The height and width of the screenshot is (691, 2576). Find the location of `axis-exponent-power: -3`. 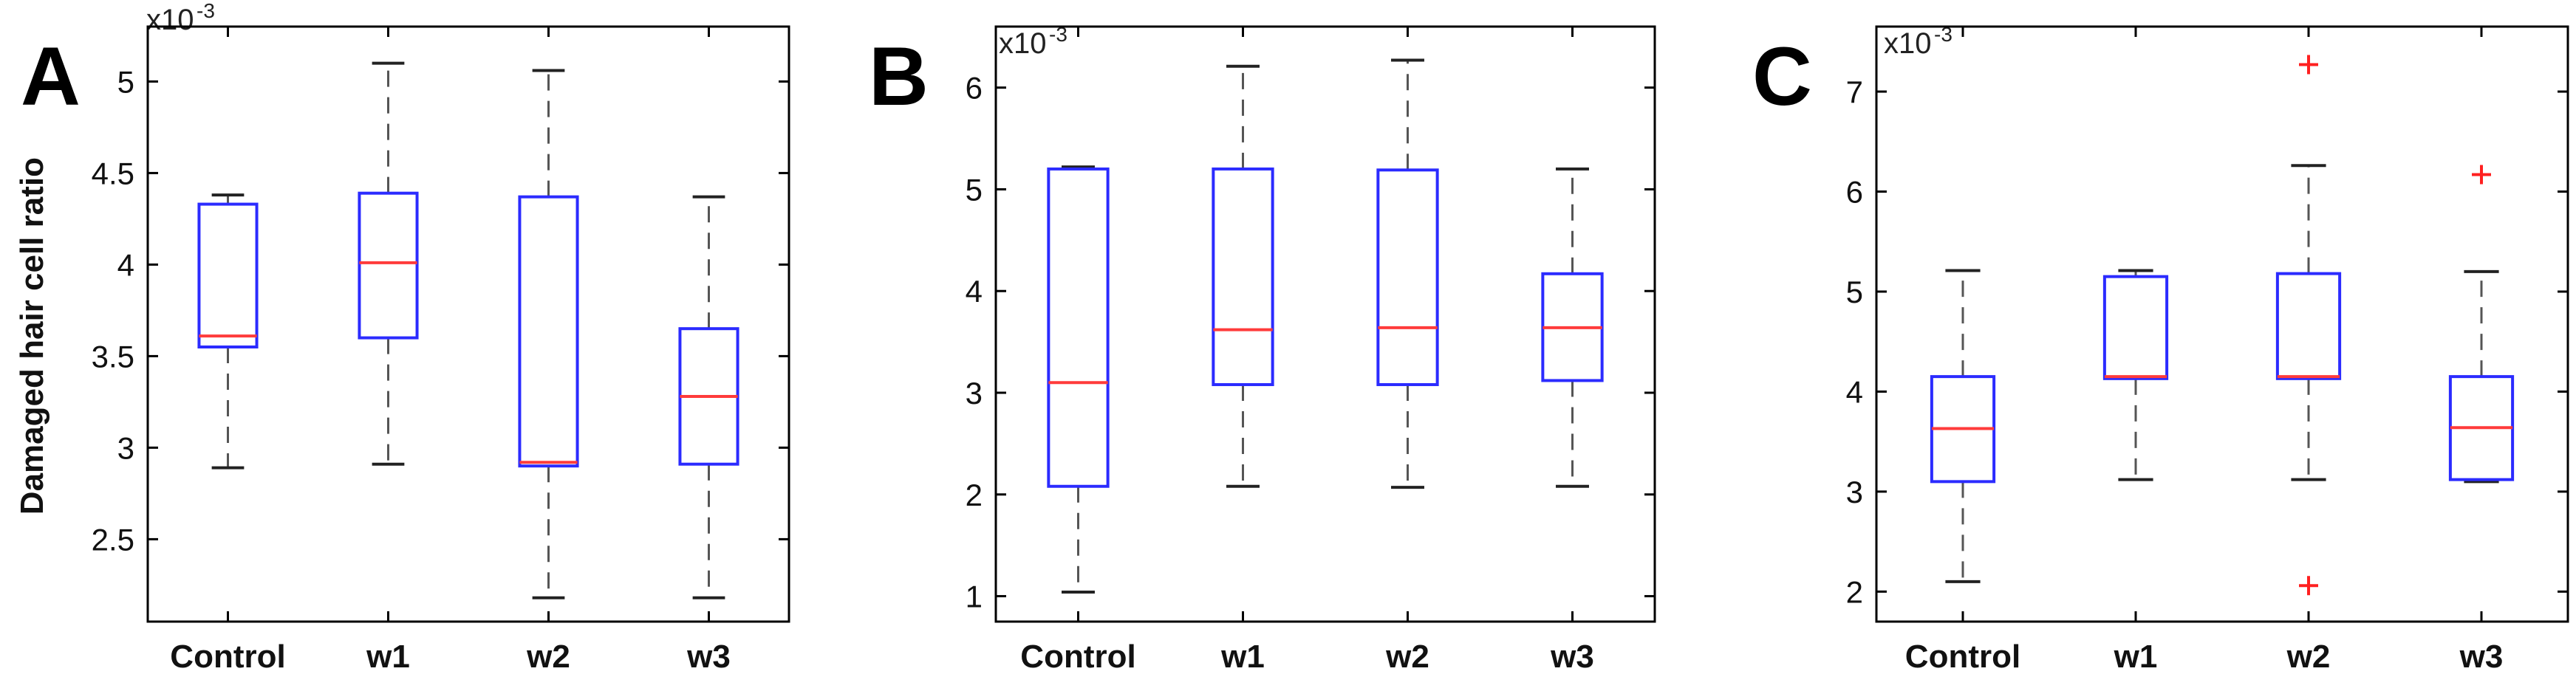

axis-exponent-power: -3 is located at coordinates (206, 11).